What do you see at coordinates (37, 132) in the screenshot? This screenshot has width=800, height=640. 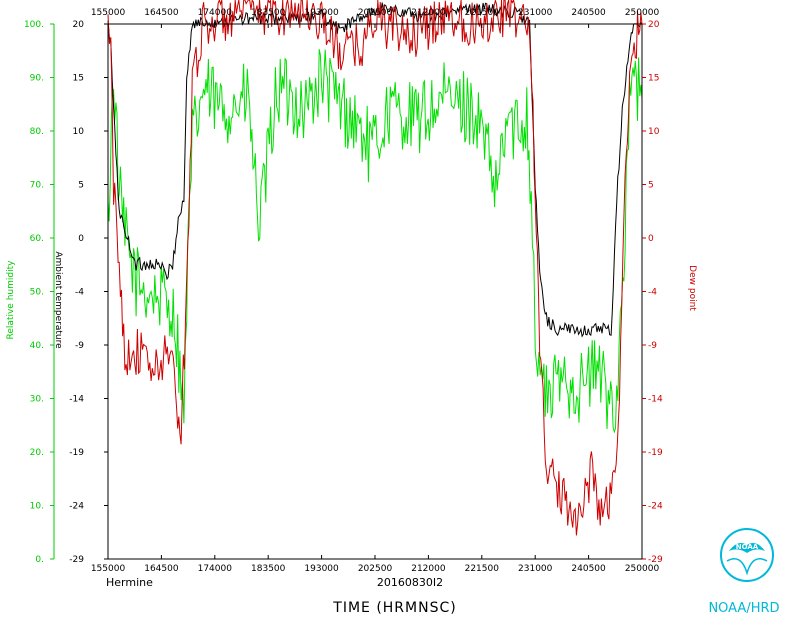 I see `rh-tick-label: 80.` at bounding box center [37, 132].